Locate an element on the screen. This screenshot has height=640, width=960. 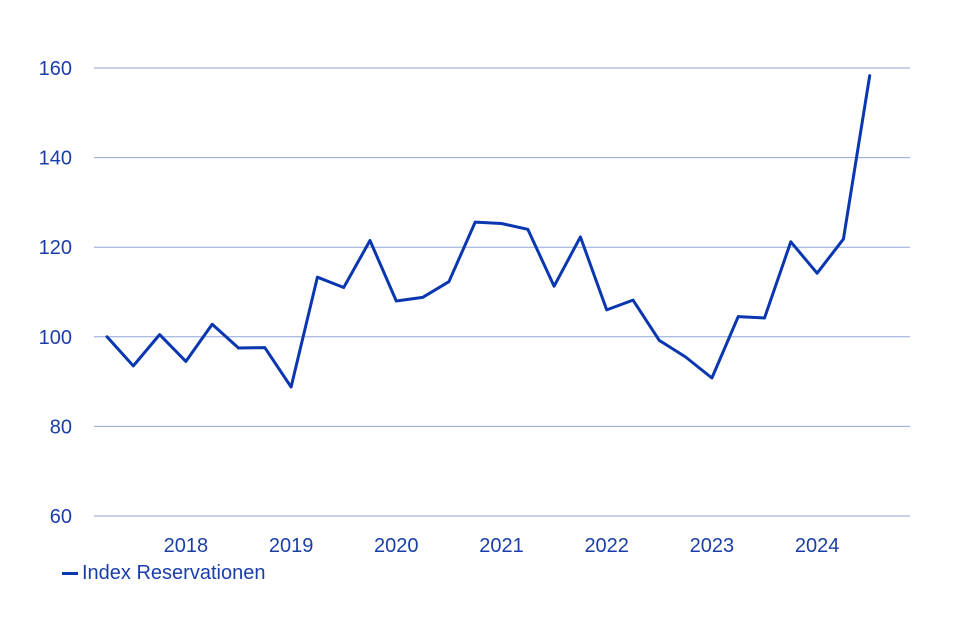
legend-swatch is located at coordinates (70, 573).